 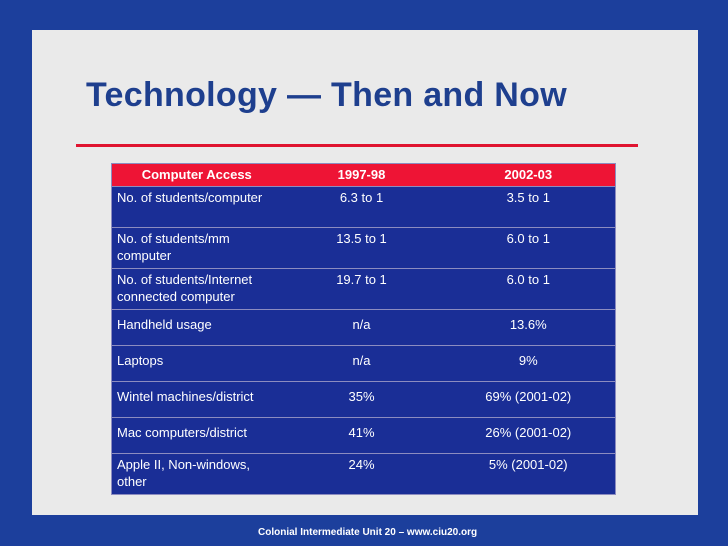 What do you see at coordinates (528, 175) in the screenshot?
I see `header-2002-03: 2002-03` at bounding box center [528, 175].